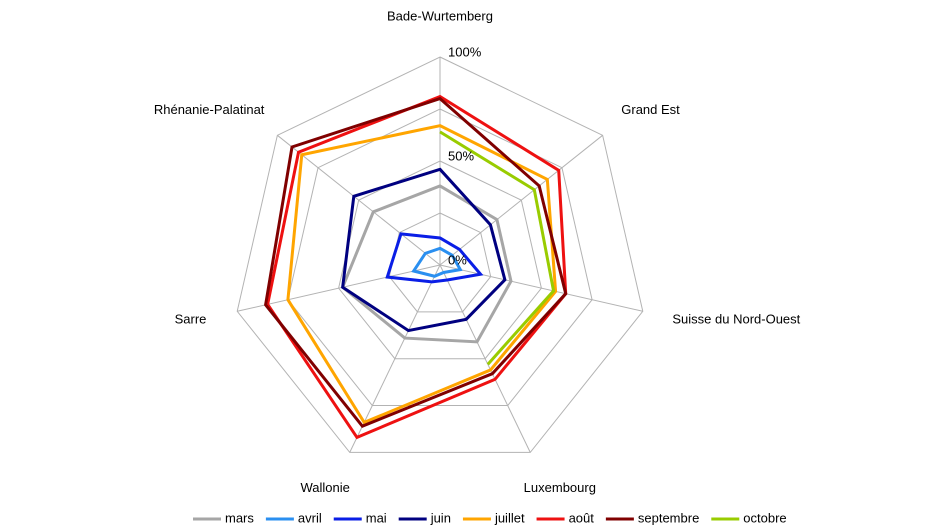 Image resolution: width=943 pixels, height=530 pixels. I want to click on grid-ring, so click(440, 260).